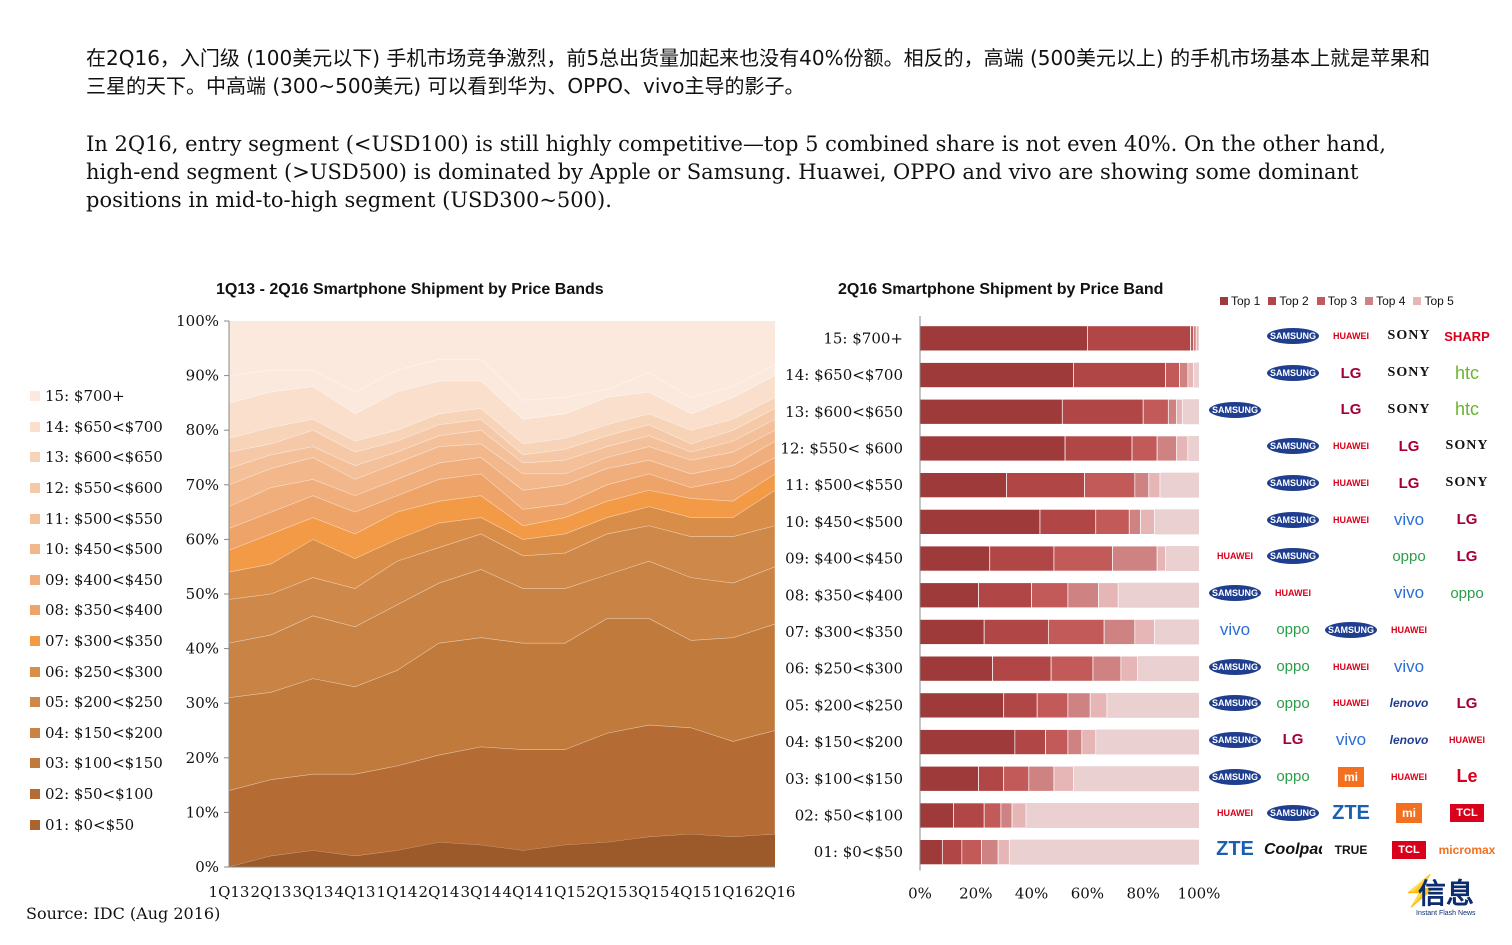 The height and width of the screenshot is (945, 1512). I want to click on legend-label: 13: $600<$650, so click(104, 457).